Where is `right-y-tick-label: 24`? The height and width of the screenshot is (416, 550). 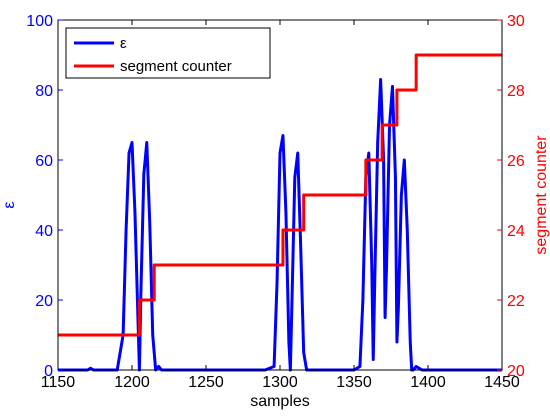
right-y-tick-label: 24 is located at coordinates (516, 231).